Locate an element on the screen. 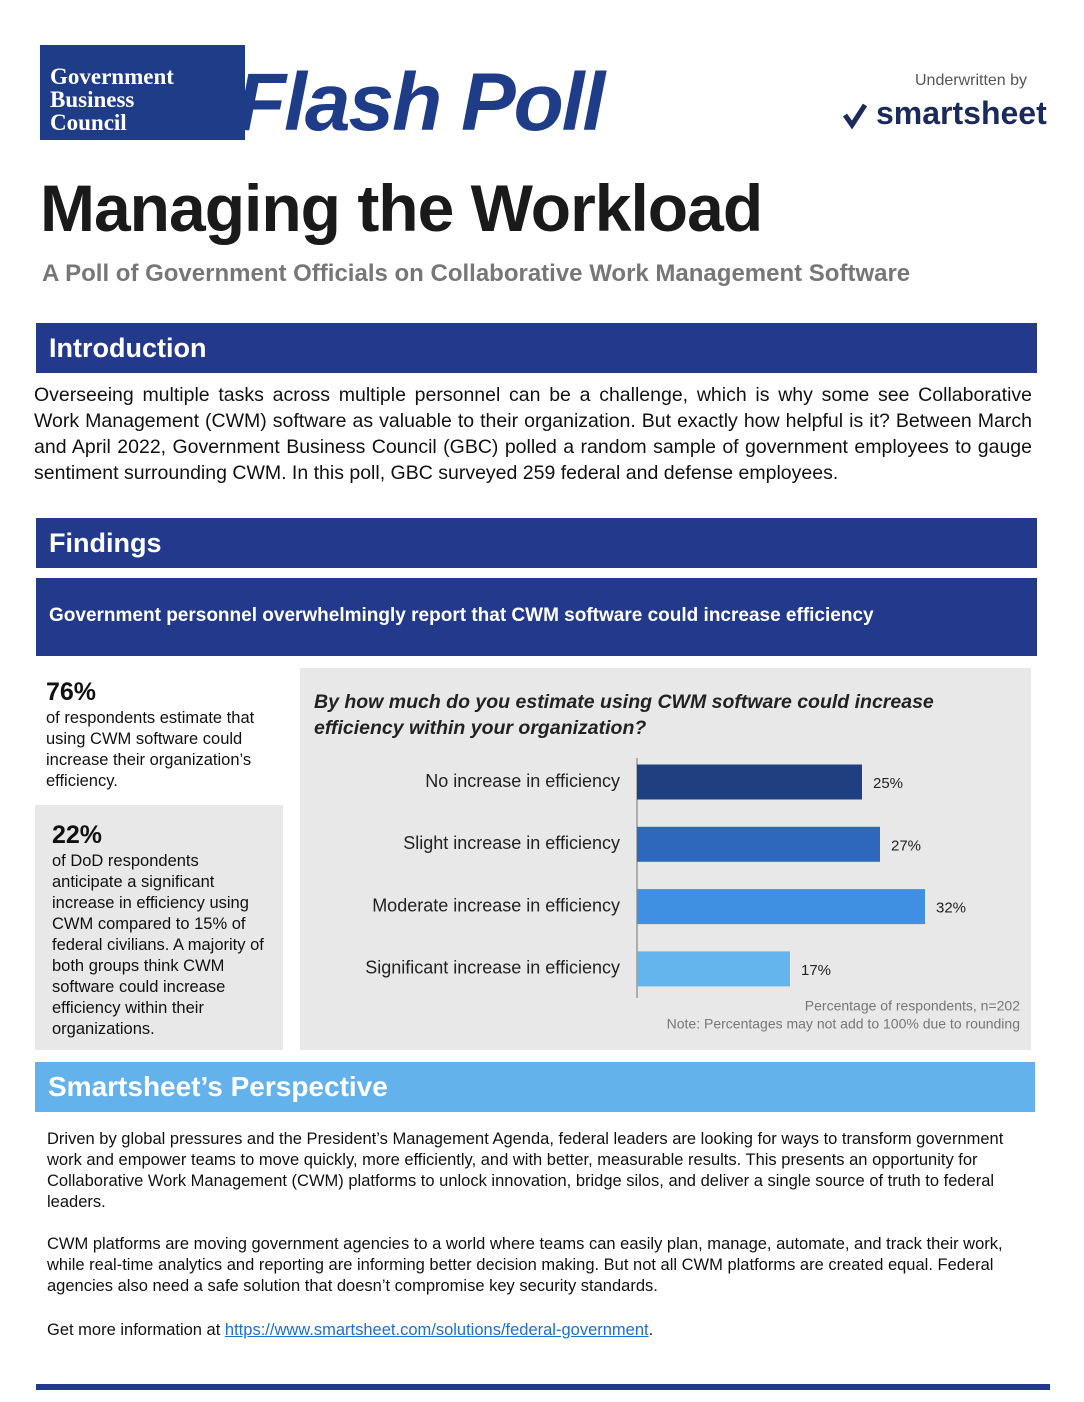  sponsor: smartsheet is located at coordinates (961, 113).